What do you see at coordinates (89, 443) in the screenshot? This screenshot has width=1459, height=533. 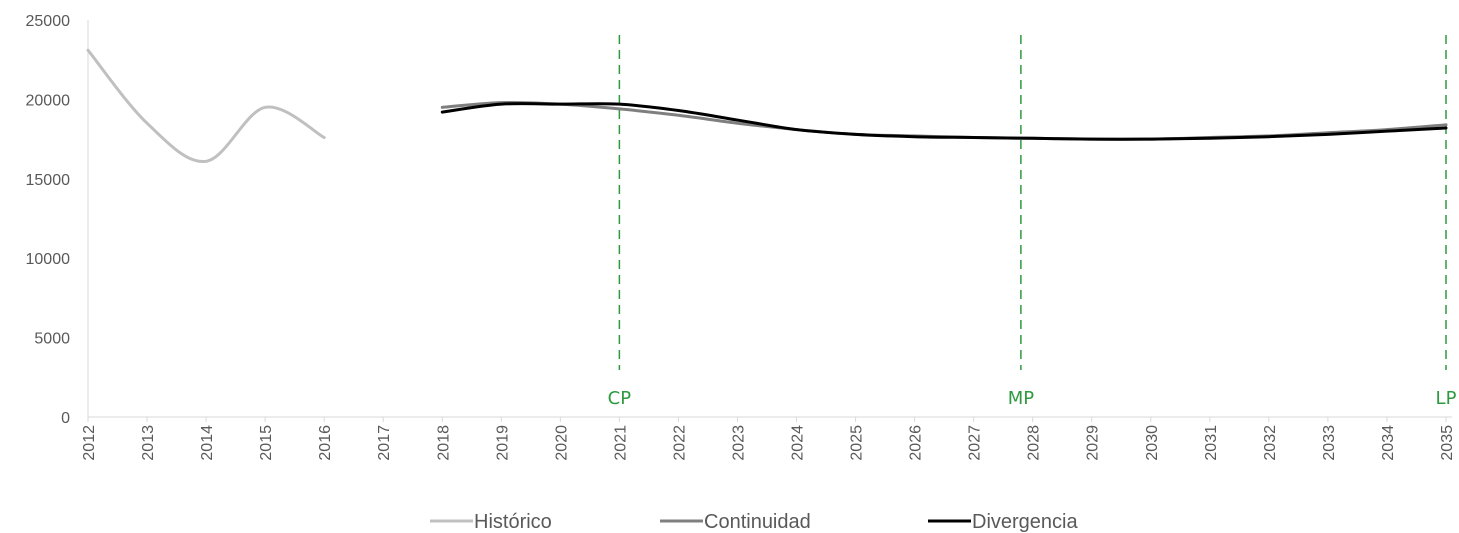 I see `x-tick-label: 2012` at bounding box center [89, 443].